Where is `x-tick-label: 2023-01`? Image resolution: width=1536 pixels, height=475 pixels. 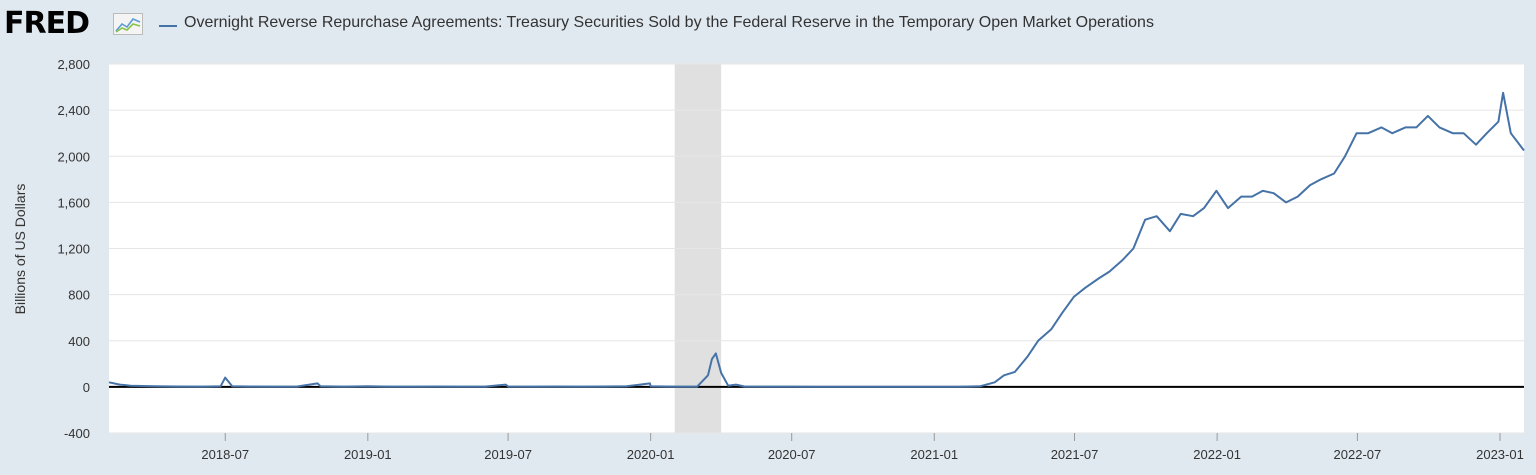 x-tick-label: 2023-01 is located at coordinates (1500, 454).